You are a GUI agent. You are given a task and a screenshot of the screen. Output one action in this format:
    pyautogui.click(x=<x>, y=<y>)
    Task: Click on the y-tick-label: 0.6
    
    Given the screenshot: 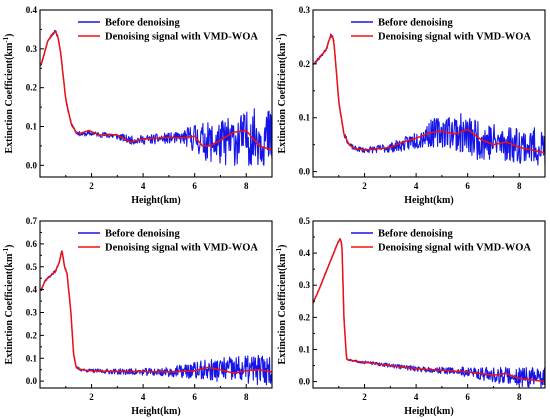 What is the action you would take?
    pyautogui.click(x=32, y=244)
    